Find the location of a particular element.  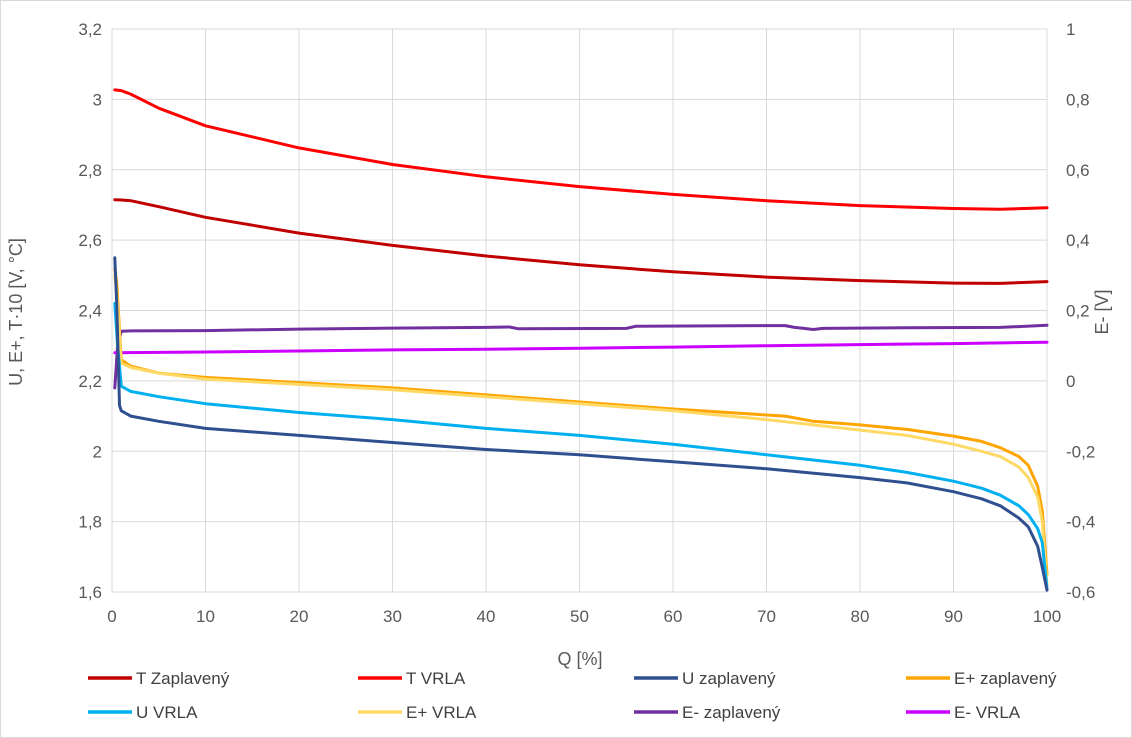

x-tick-label: 70 is located at coordinates (766, 616).